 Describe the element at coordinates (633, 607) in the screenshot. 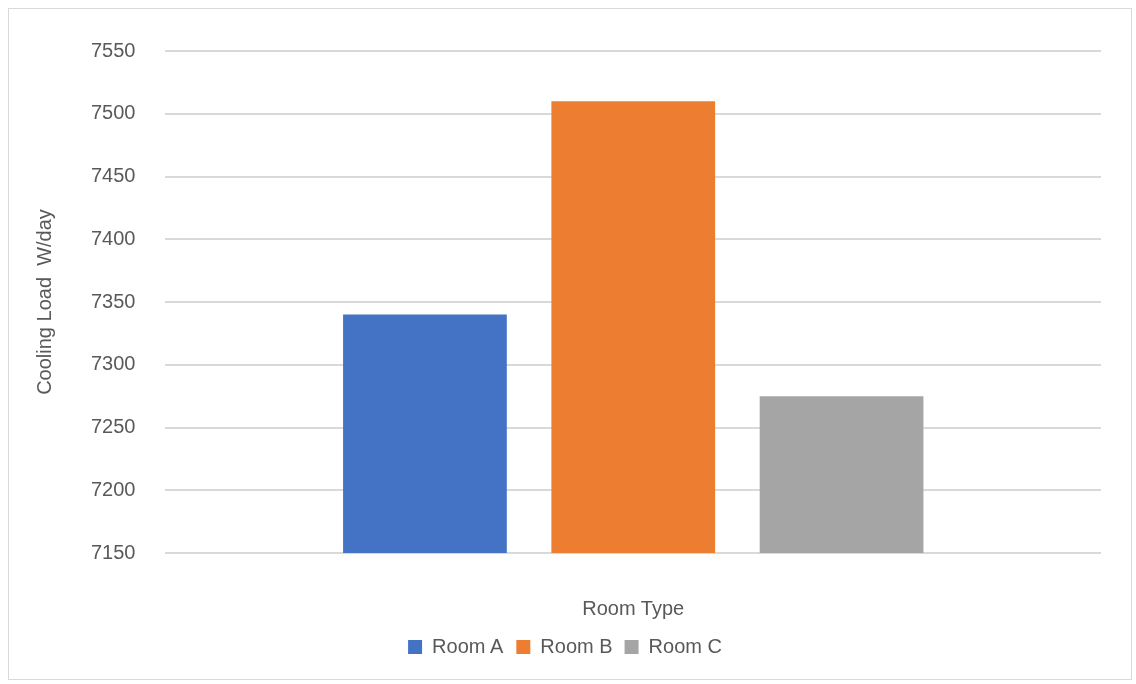

I see `x-axis-title: Room Type` at that location.